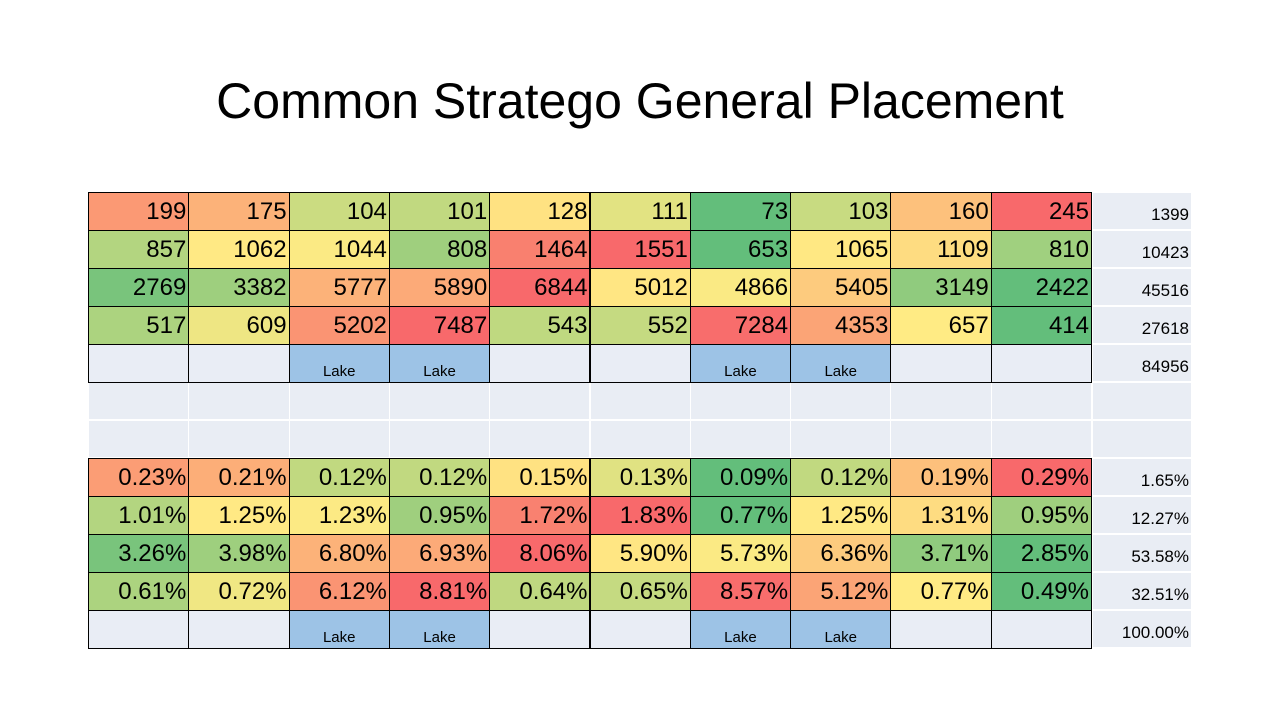 Image resolution: width=1280 pixels, height=720 pixels. What do you see at coordinates (139, 553) in the screenshot?
I see `heat-cell: 3.26%` at bounding box center [139, 553].